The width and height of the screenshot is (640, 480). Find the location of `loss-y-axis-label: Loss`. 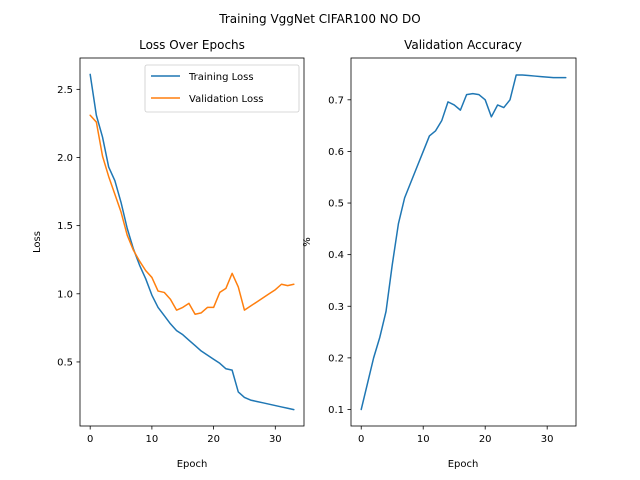

loss-y-axis-label: Loss is located at coordinates (37, 242).